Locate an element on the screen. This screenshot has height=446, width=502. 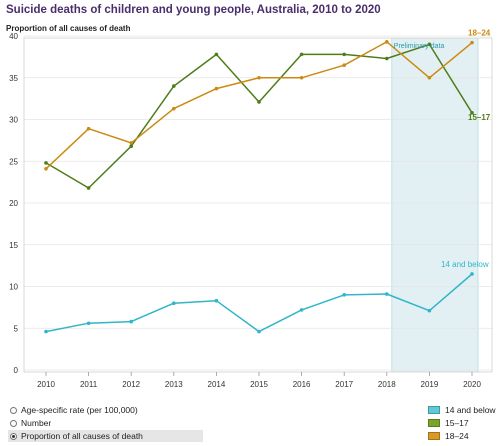
legend-item-15-17: 15–17 is located at coordinates (462, 423).